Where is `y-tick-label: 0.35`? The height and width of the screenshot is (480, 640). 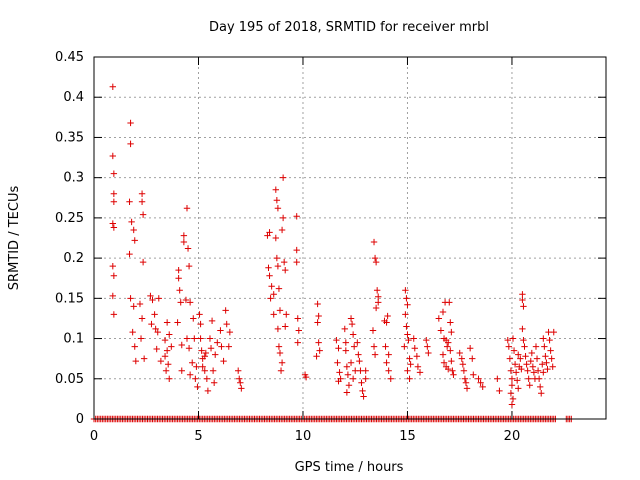 y-tick-label: 0.35 is located at coordinates (69, 137).